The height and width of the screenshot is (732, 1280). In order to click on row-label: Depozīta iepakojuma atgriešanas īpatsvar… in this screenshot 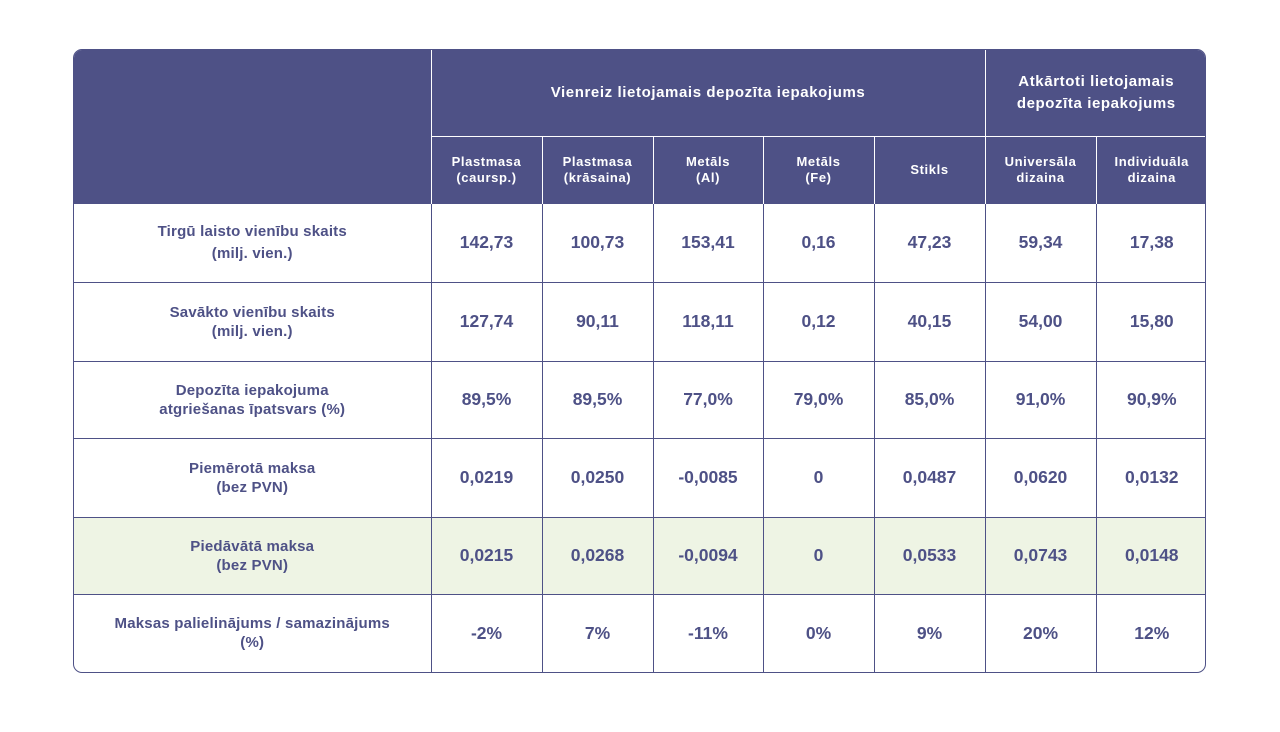, I will do `click(253, 399)`.